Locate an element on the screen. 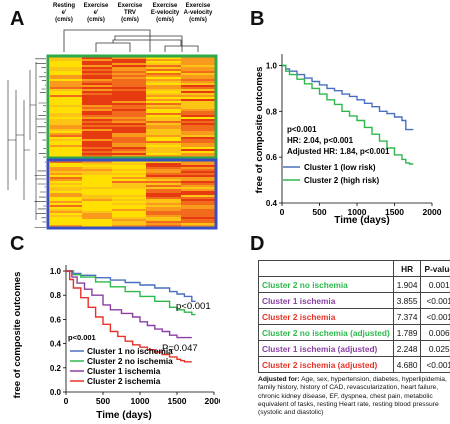 This screenshot has height=424, width=450. row-label: Cluster 1 ischemia is located at coordinates (326, 300).